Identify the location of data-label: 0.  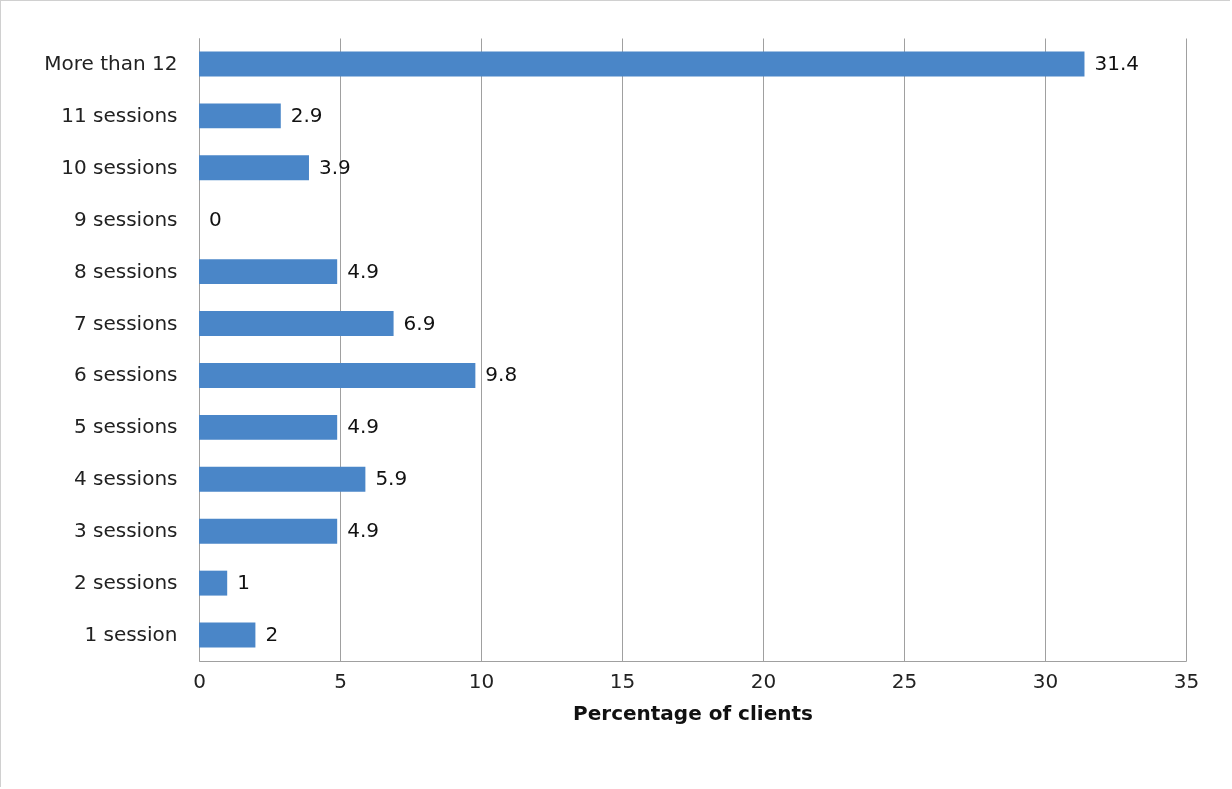
(215, 218).